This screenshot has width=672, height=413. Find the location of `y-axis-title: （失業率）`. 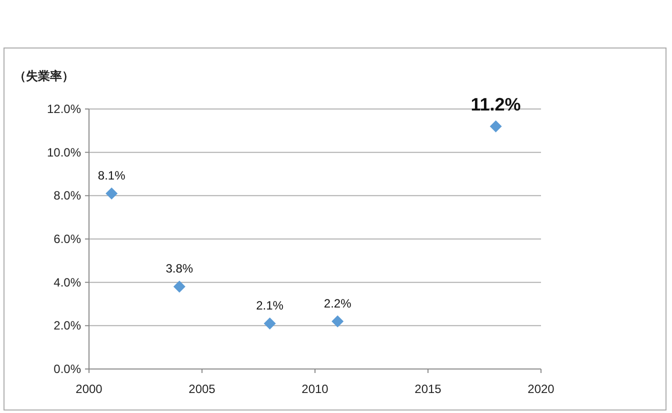

y-axis-title: （失業率） is located at coordinates (44, 76).